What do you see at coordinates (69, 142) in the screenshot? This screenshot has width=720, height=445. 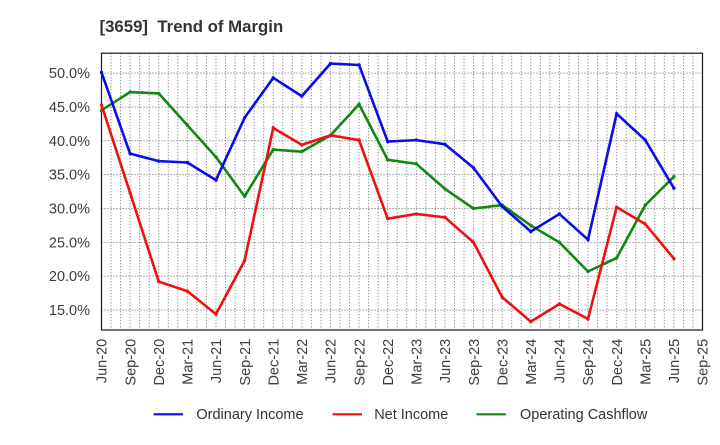 I see `svg-text: 40.0%` at bounding box center [69, 142].